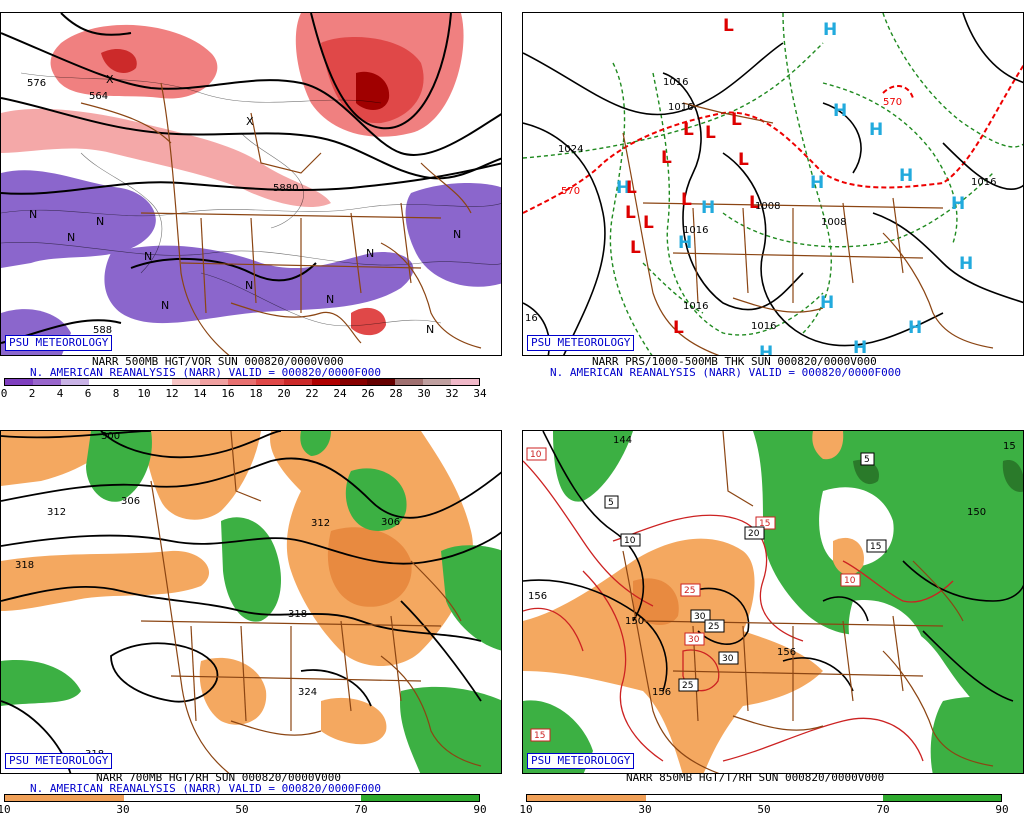 The width and height of the screenshot is (1024, 819). Describe the element at coordinates (892, 102) in the screenshot. I see `thickness-label: 570` at that location.